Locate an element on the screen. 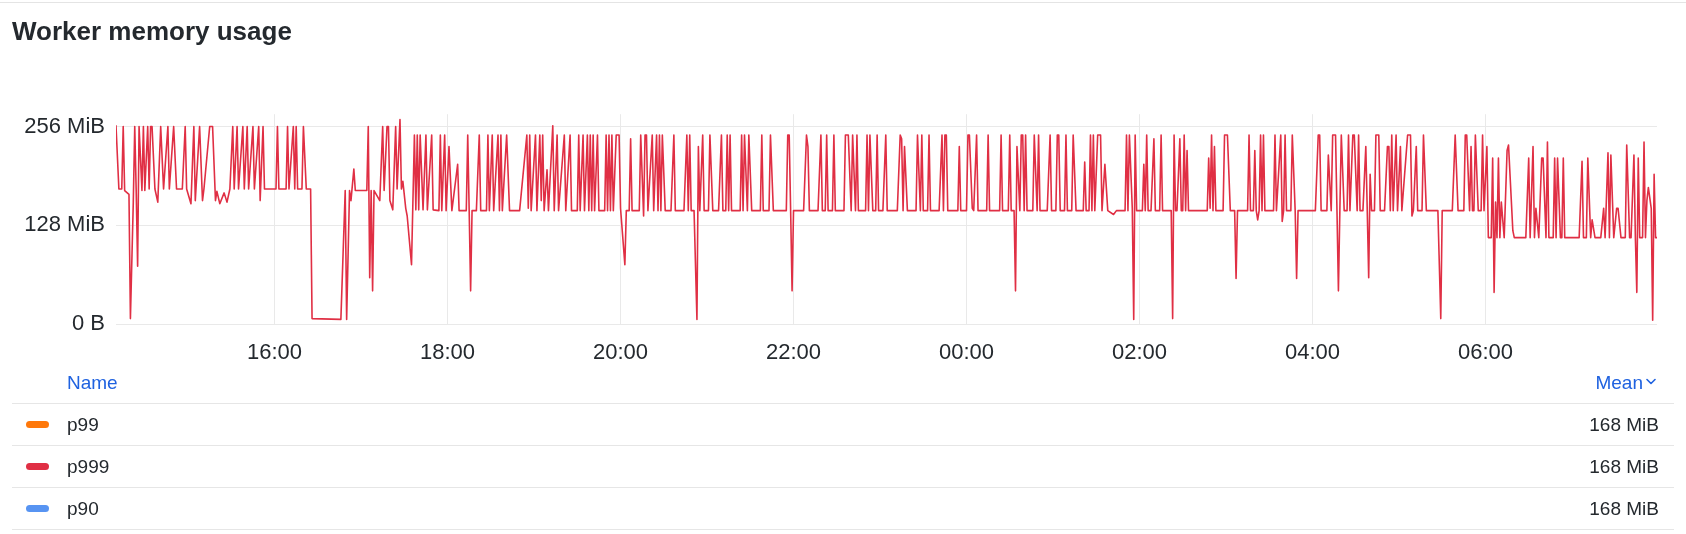 The height and width of the screenshot is (534, 1686). y-tick-label: 128 MiB is located at coordinates (64, 224).